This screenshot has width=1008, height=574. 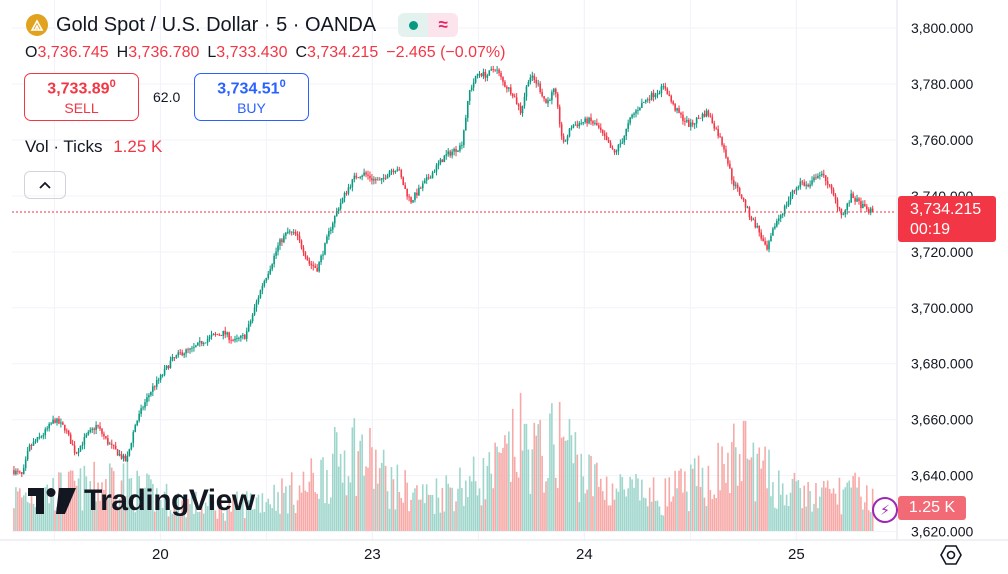 I want to click on live-status-dot-icon, so click(x=413, y=25).